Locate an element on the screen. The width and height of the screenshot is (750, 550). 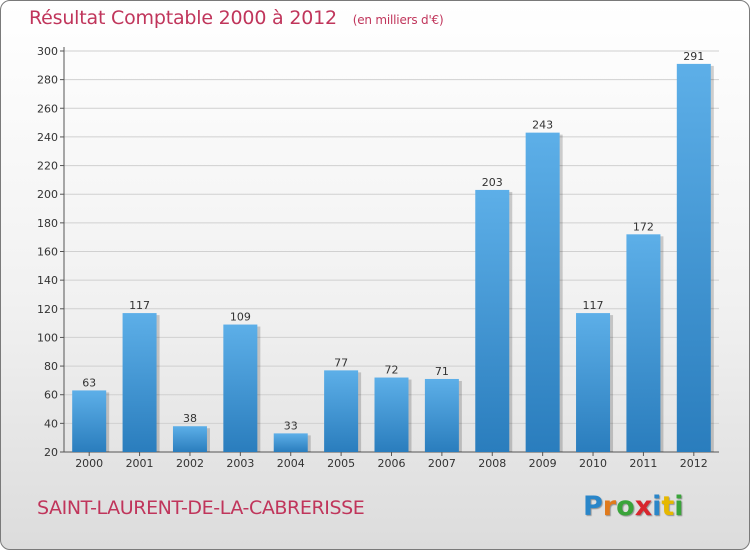
x-tick-label: 2002 is located at coordinates (190, 463).